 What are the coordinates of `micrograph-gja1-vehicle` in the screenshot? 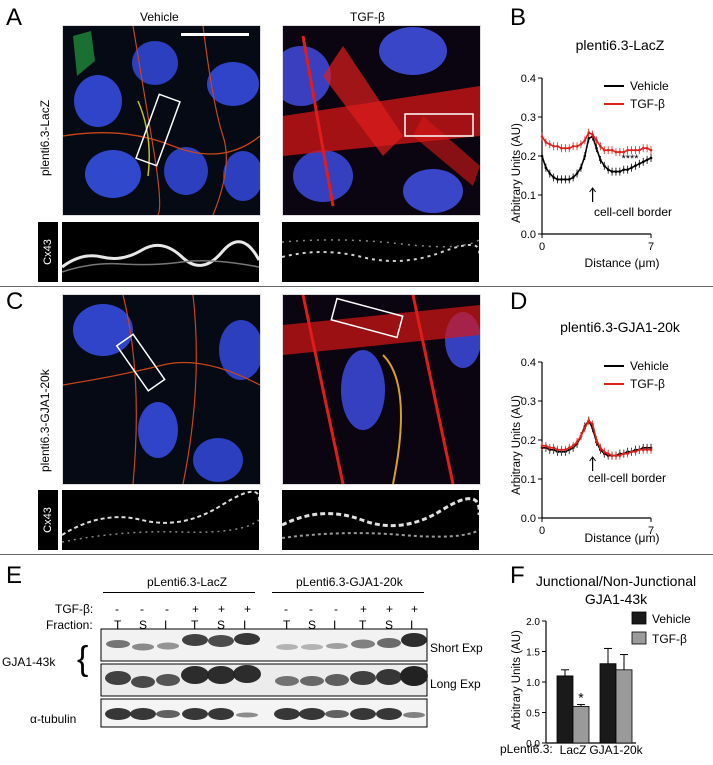 It's located at (161, 389).